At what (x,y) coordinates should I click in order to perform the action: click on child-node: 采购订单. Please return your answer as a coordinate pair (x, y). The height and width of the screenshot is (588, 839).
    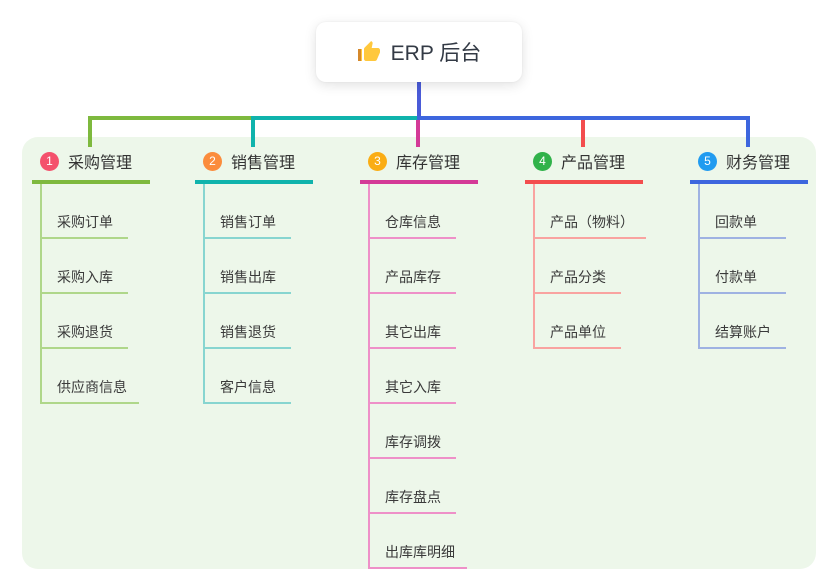
    Looking at the image, I should click on (84, 211).